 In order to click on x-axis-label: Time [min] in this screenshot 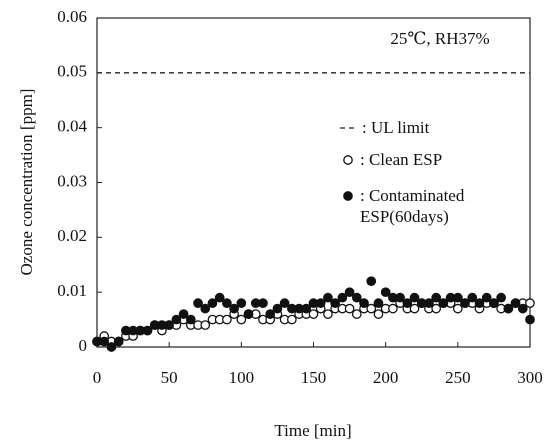, I will do `click(312, 430)`.